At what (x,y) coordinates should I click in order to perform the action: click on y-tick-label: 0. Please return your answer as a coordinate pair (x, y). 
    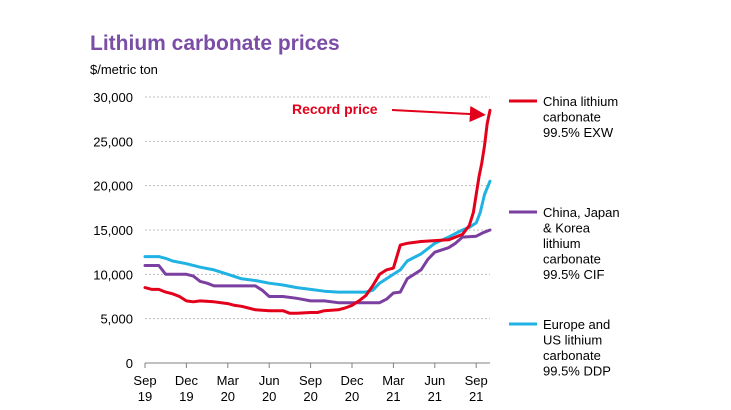
    Looking at the image, I should click on (129, 363).